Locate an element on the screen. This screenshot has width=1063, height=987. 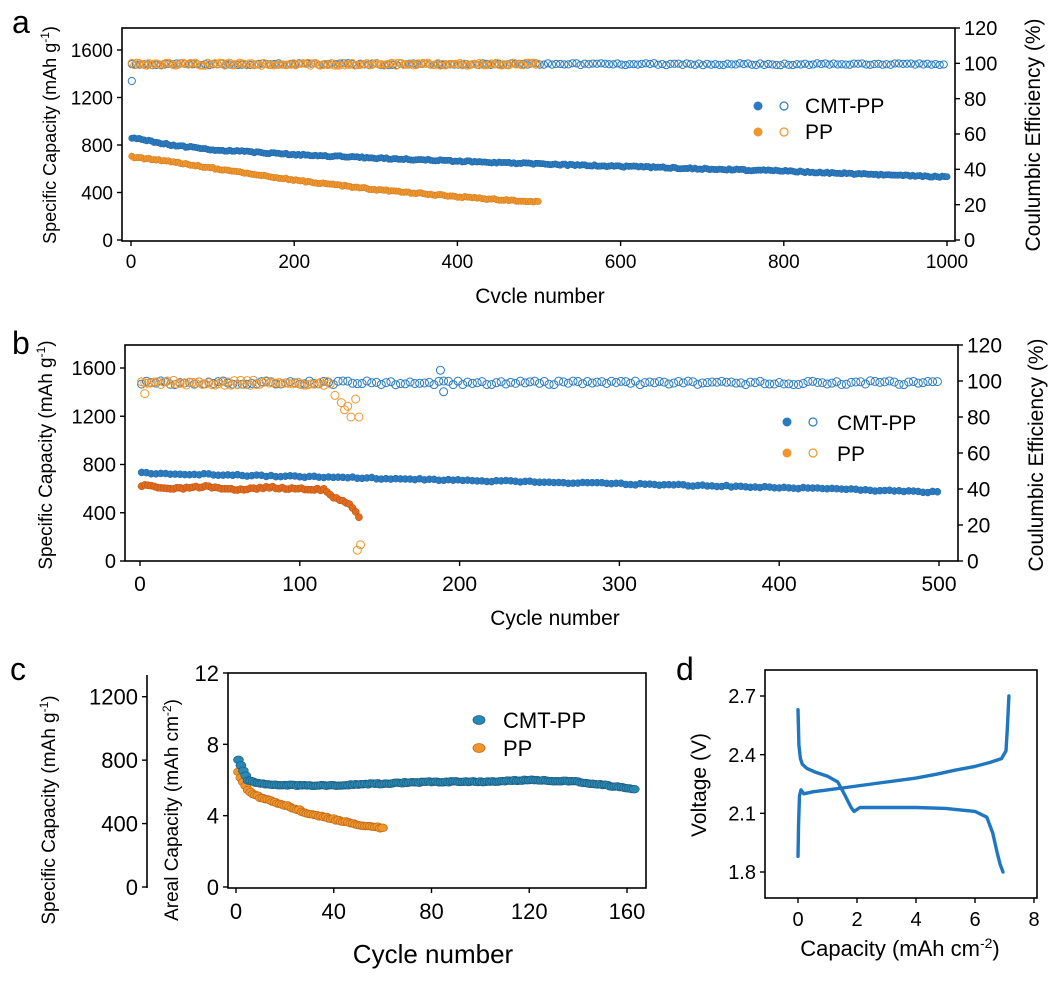
legend-cmt-open-marker is located at coordinates (813, 422).